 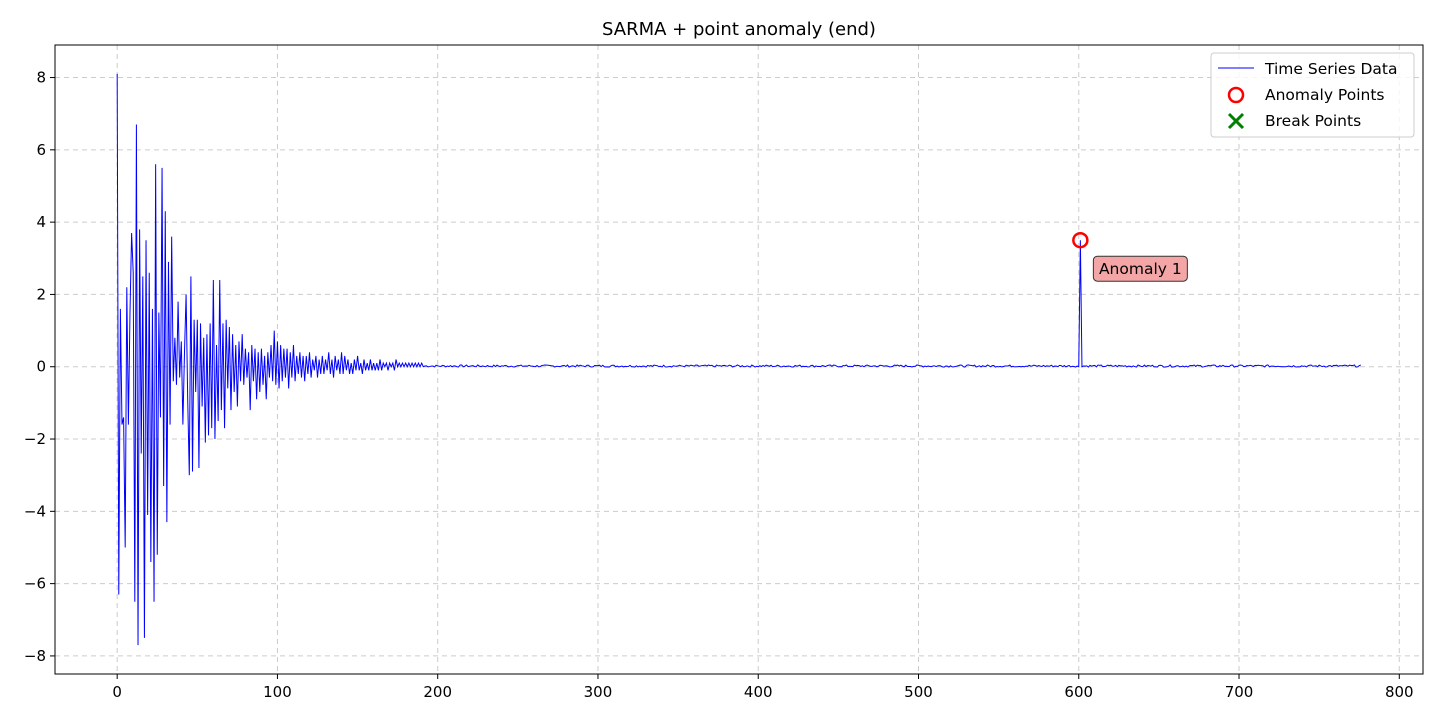 What do you see at coordinates (35, 511) in the screenshot?
I see `y-tick-label: −4` at bounding box center [35, 511].